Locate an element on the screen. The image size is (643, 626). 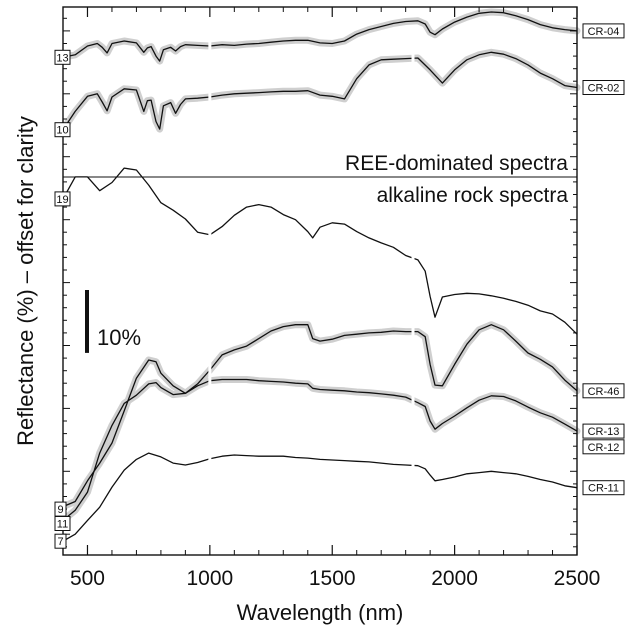
x-tick-label-500: 500 is located at coordinates (87, 578).